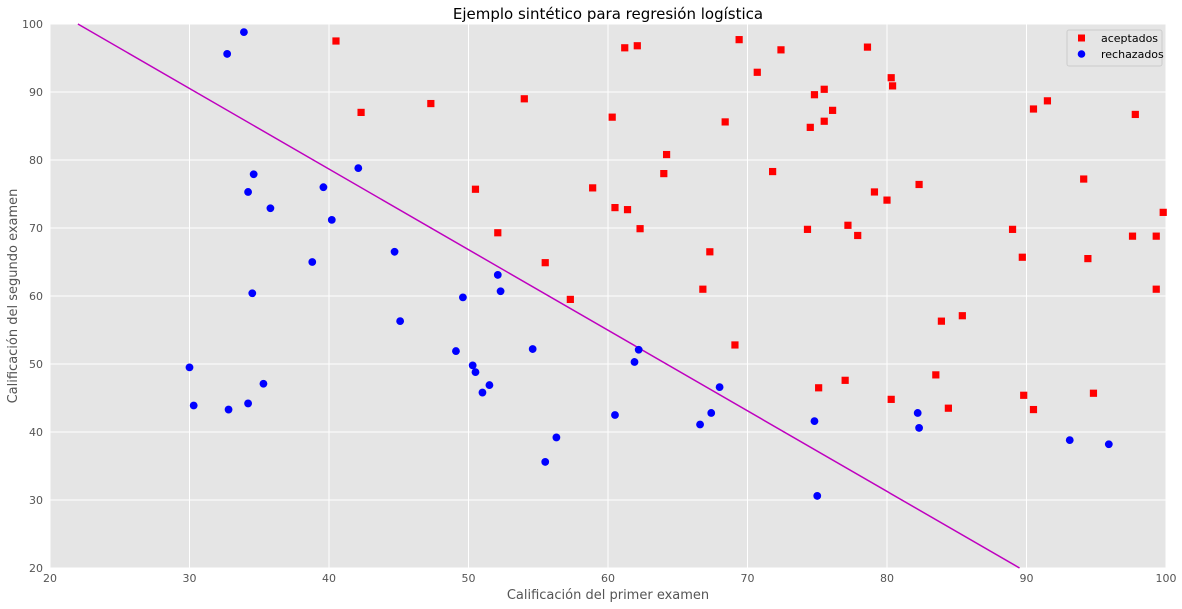  I want to click on y-tick-label: 80, so click(36, 160).